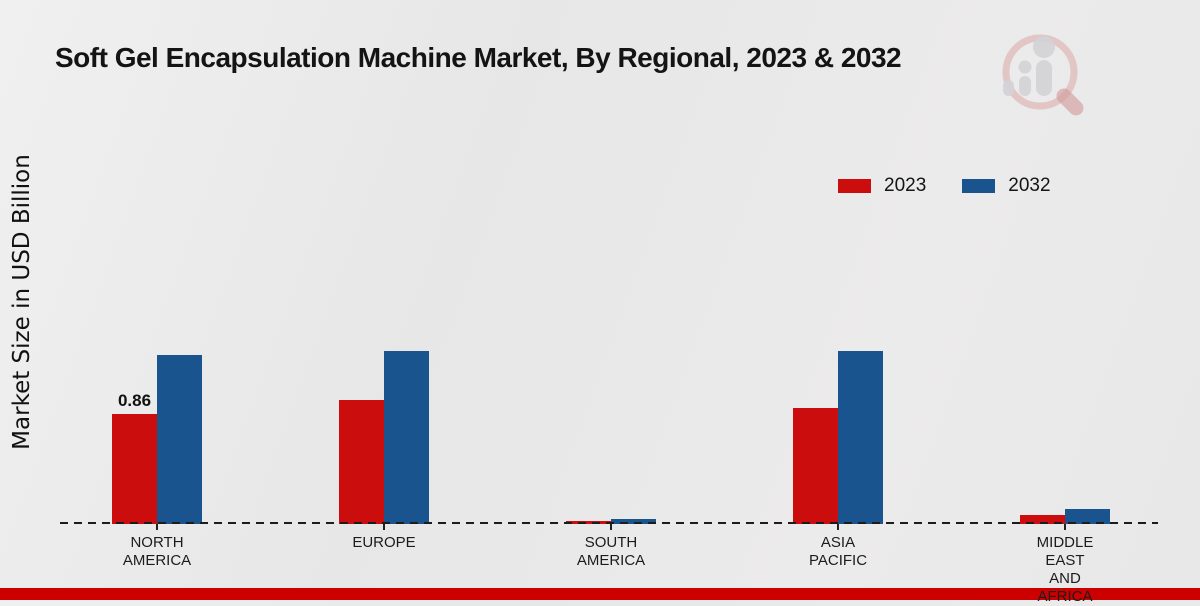  I want to click on bar-2023-europe, so click(361, 462).